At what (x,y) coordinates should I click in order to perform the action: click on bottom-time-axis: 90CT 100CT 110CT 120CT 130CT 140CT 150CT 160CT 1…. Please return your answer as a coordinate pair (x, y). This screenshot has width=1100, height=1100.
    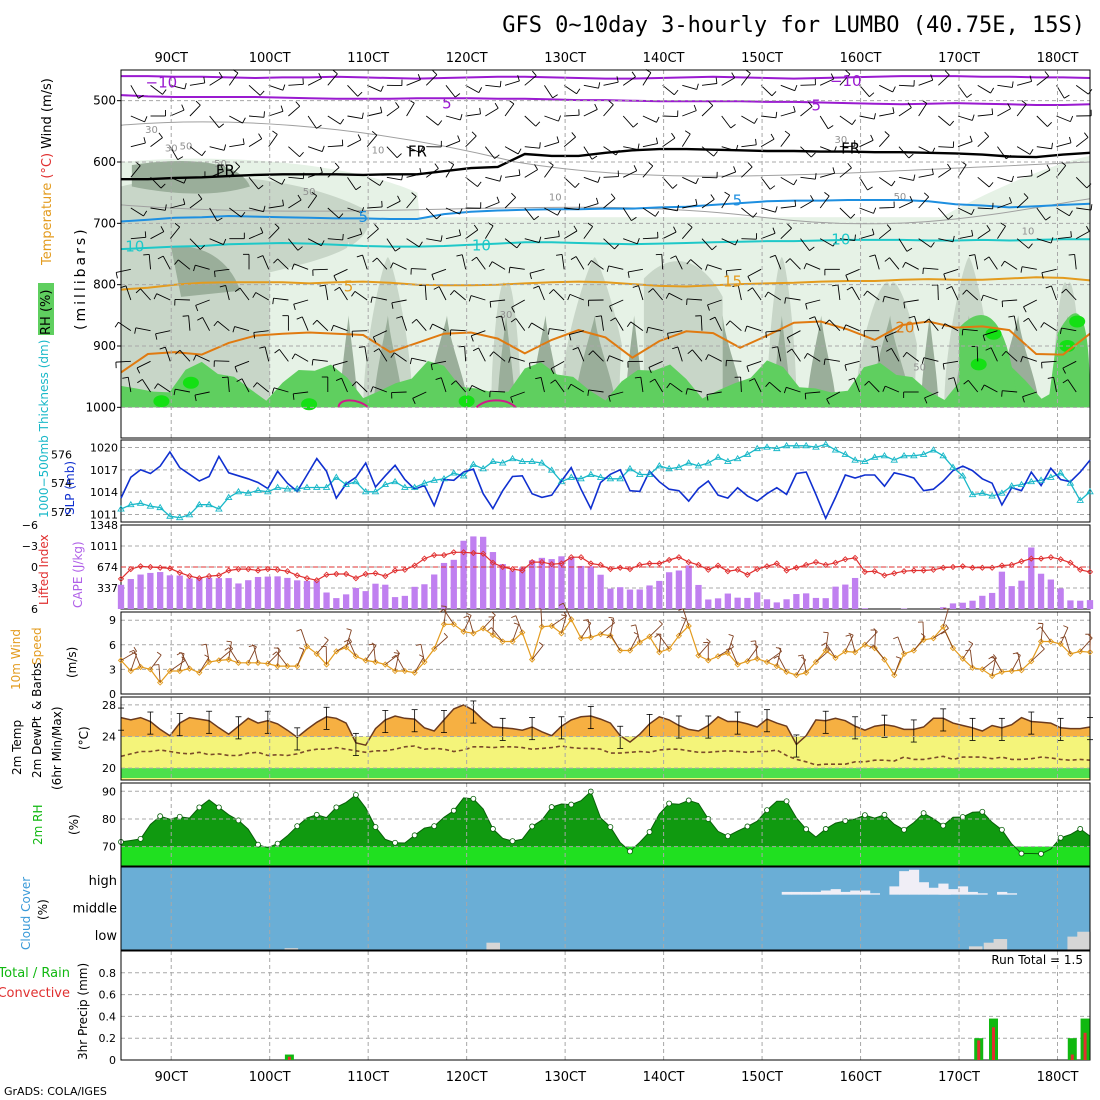
    Looking at the image, I should click on (616, 1077).